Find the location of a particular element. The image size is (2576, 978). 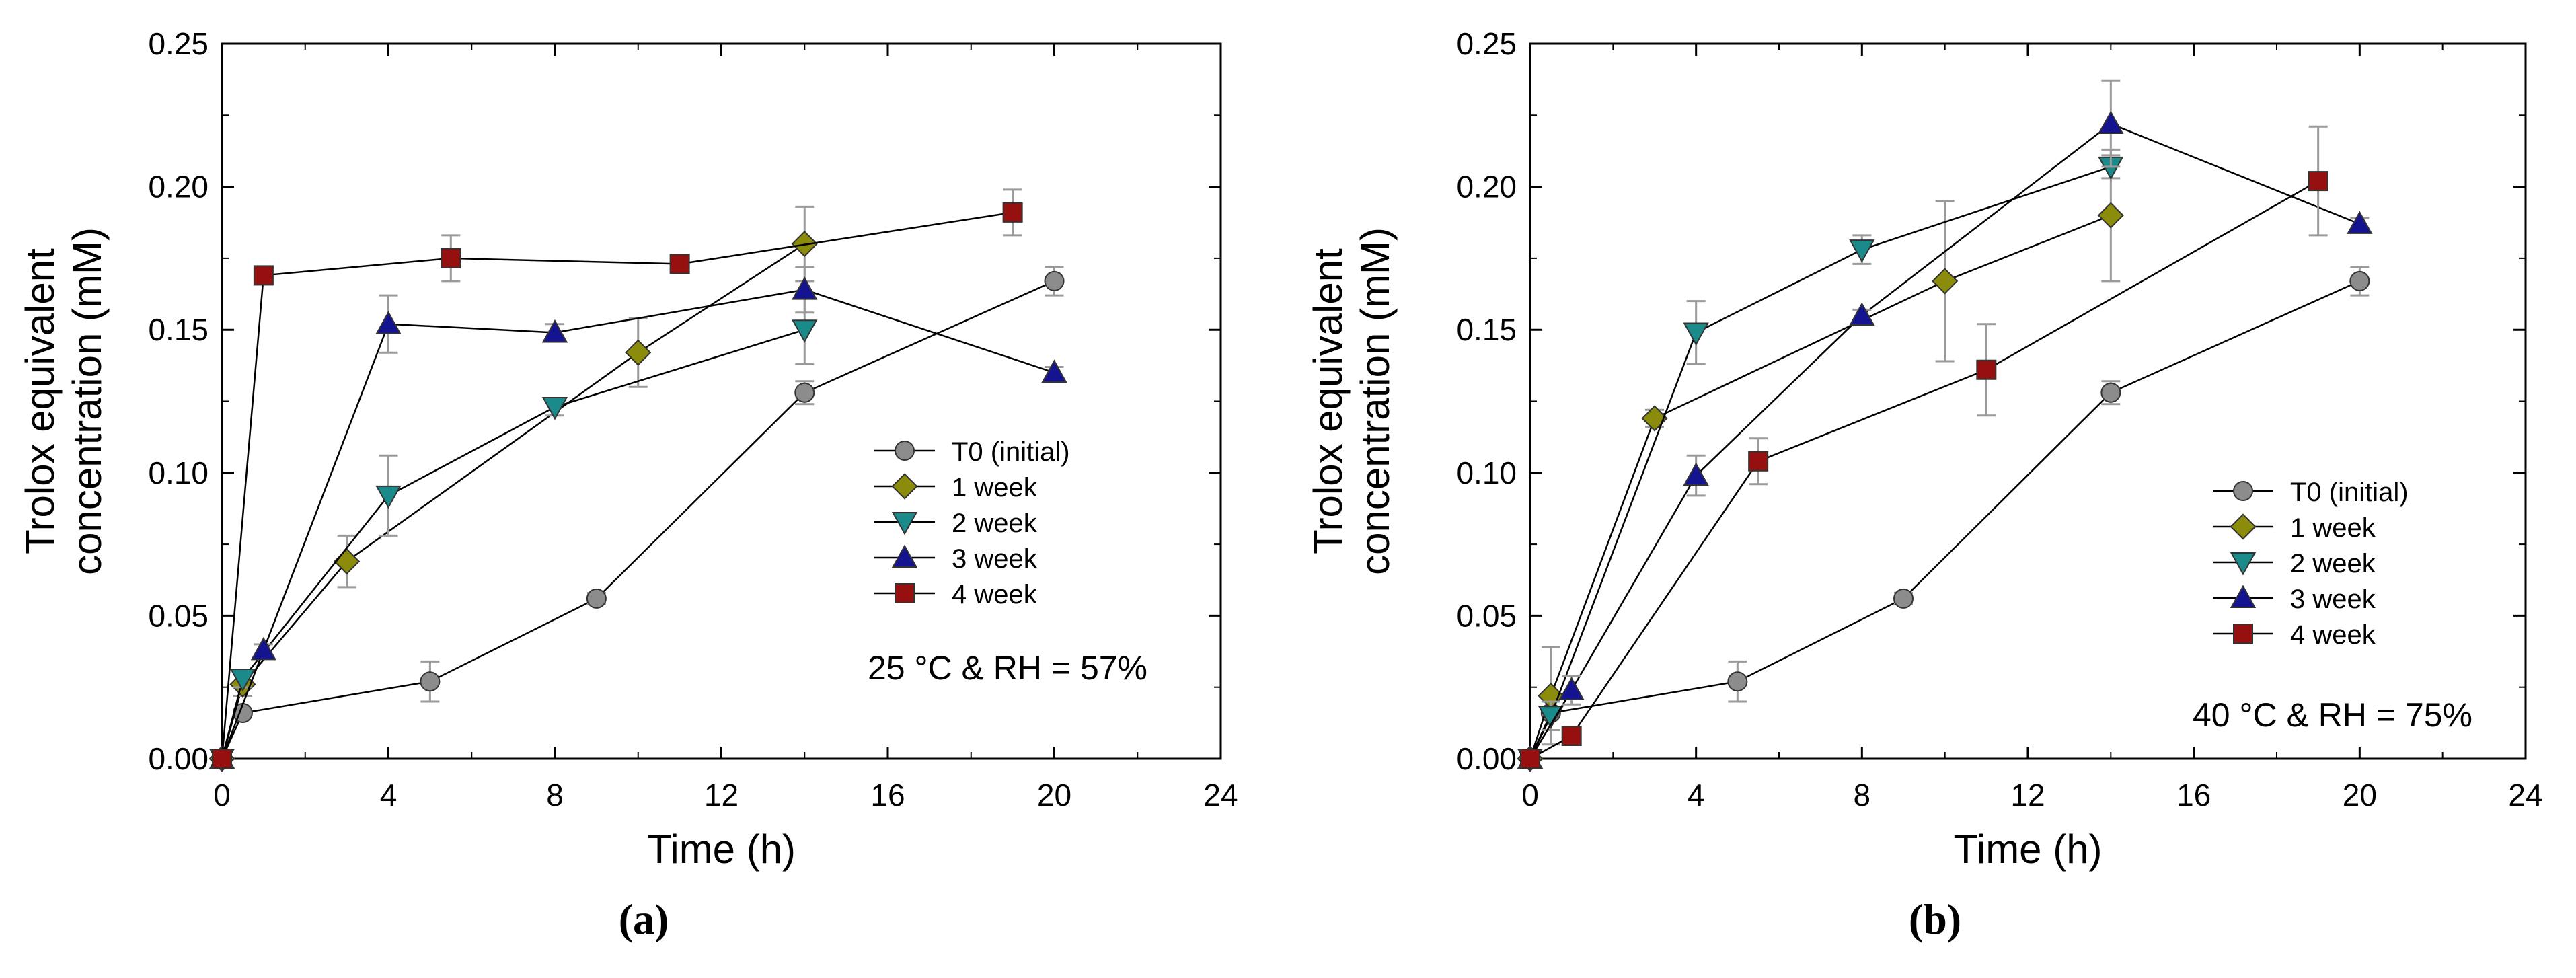

legend-label-2-week-b: 2 week is located at coordinates (2333, 563).